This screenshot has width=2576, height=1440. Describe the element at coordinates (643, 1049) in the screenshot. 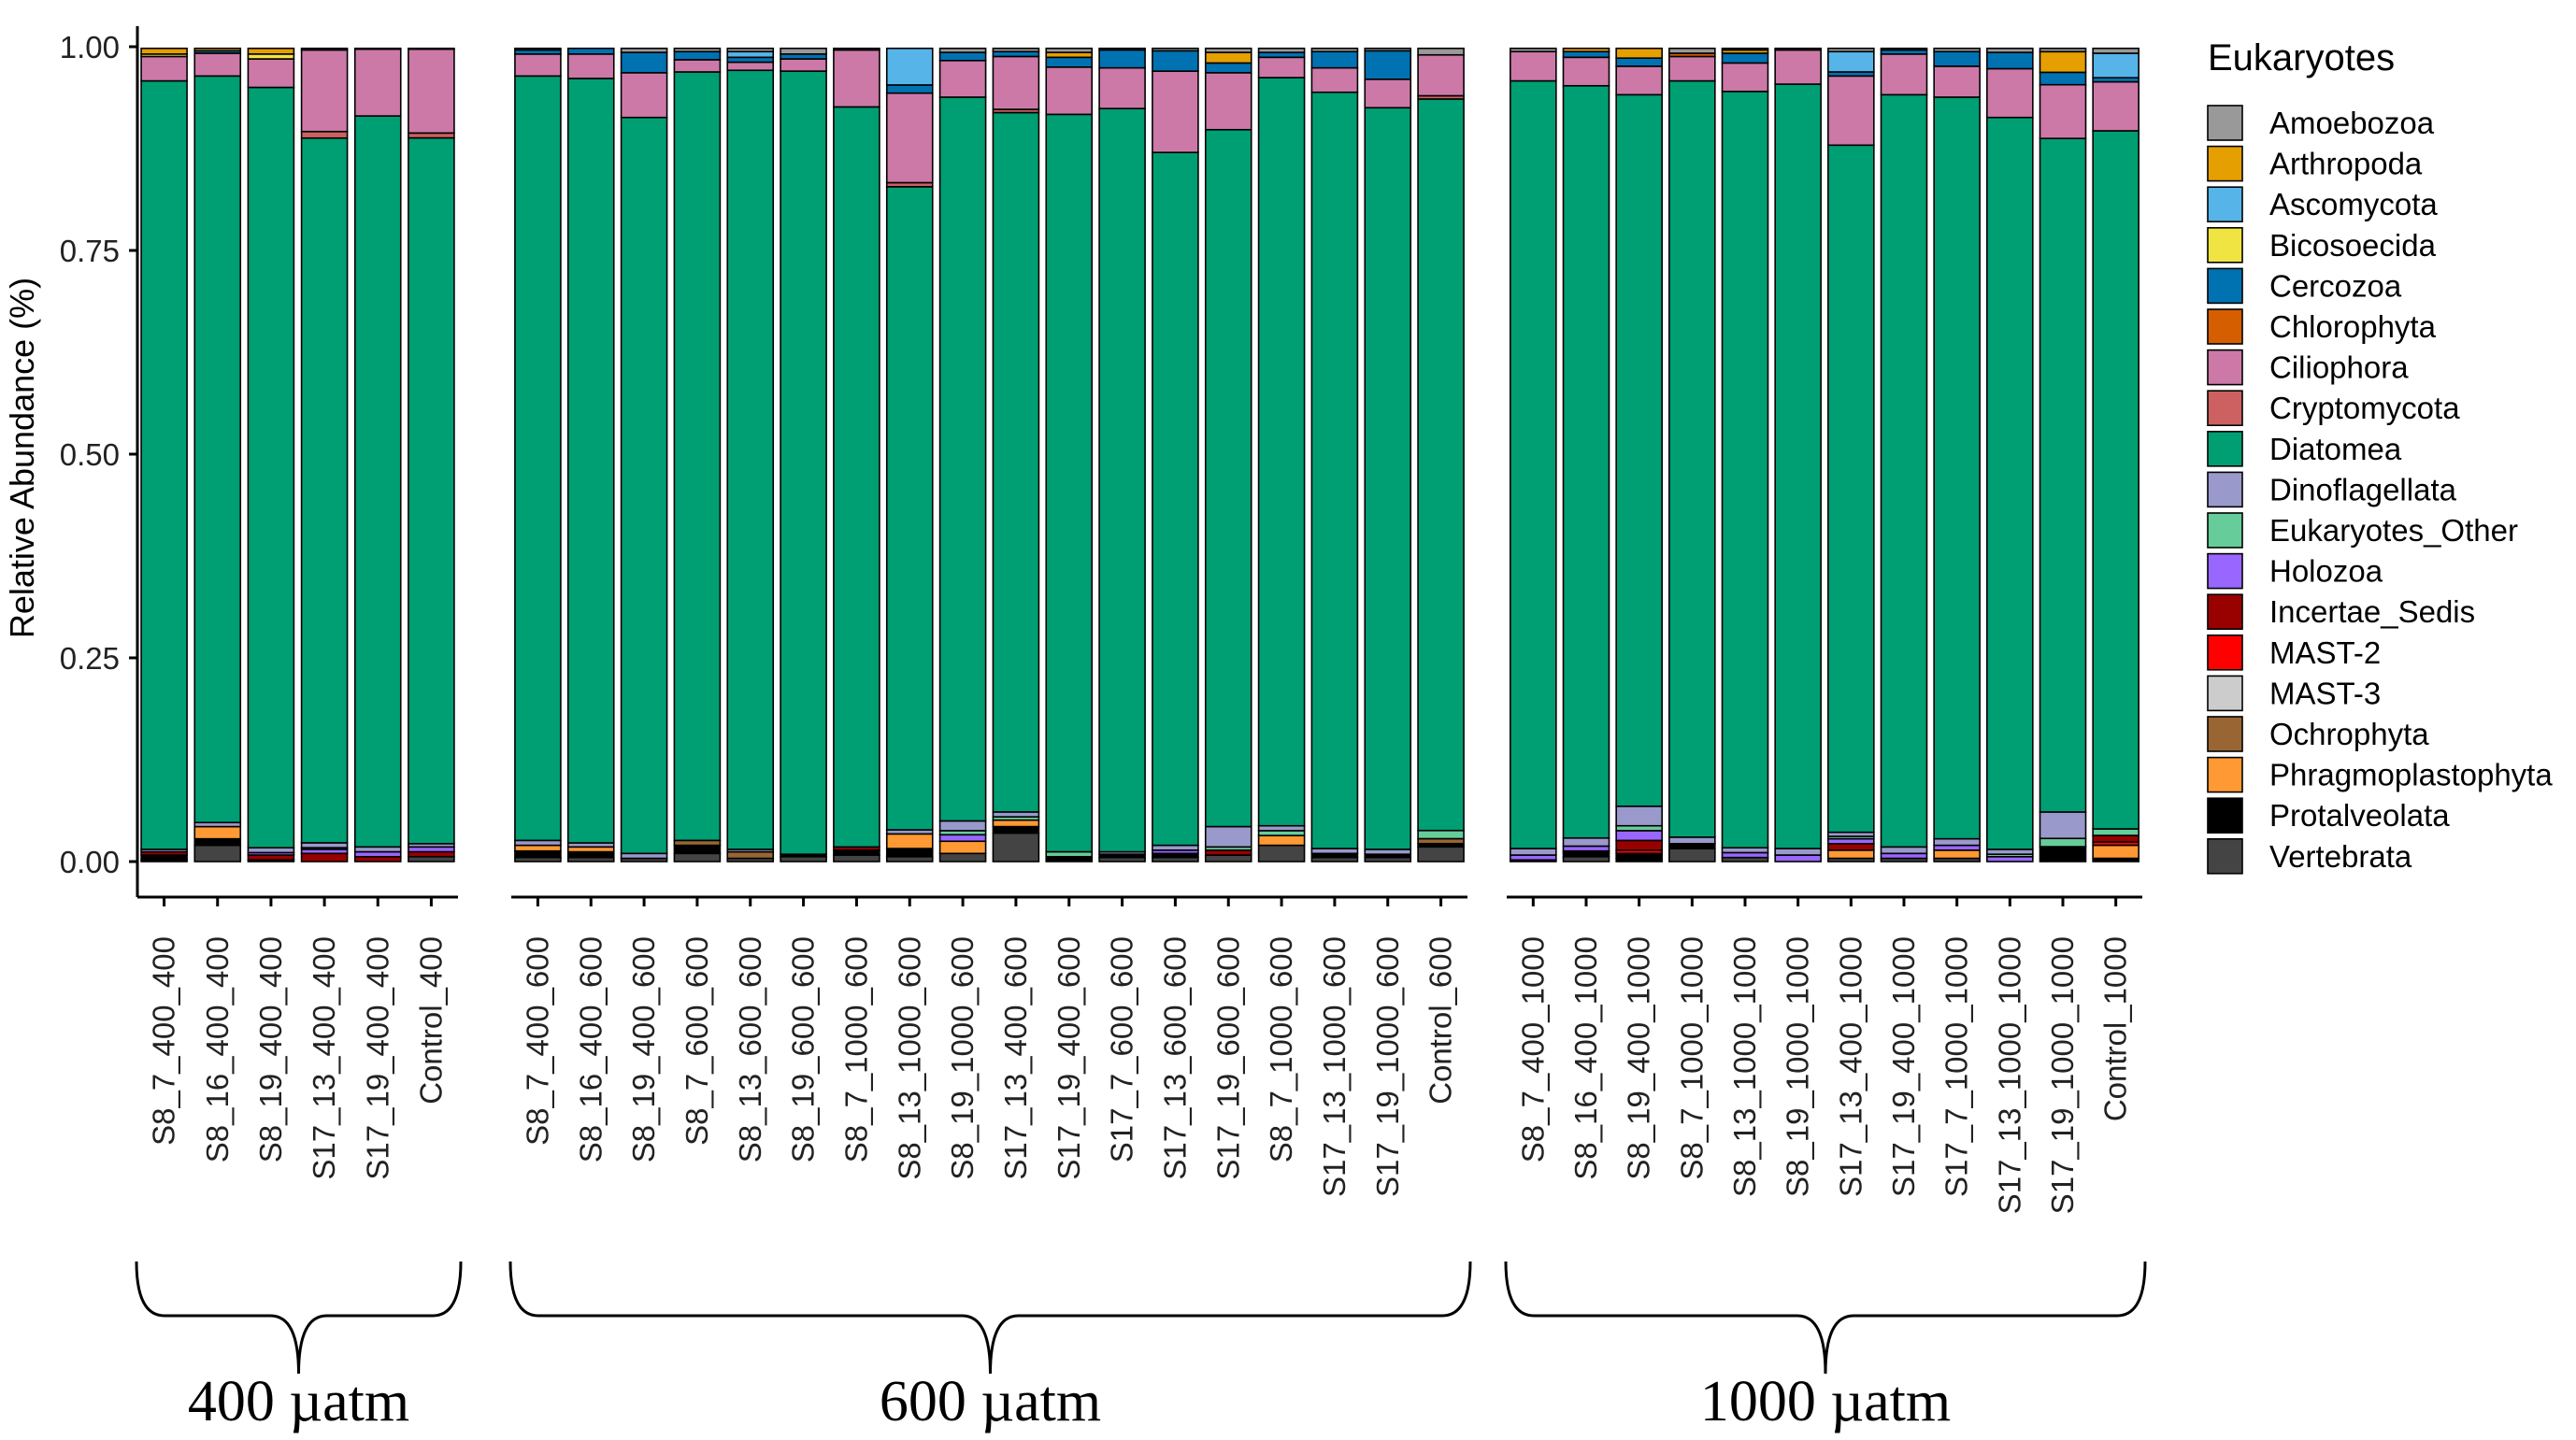

I see `x-tick-label: S8_19_400_600` at that location.